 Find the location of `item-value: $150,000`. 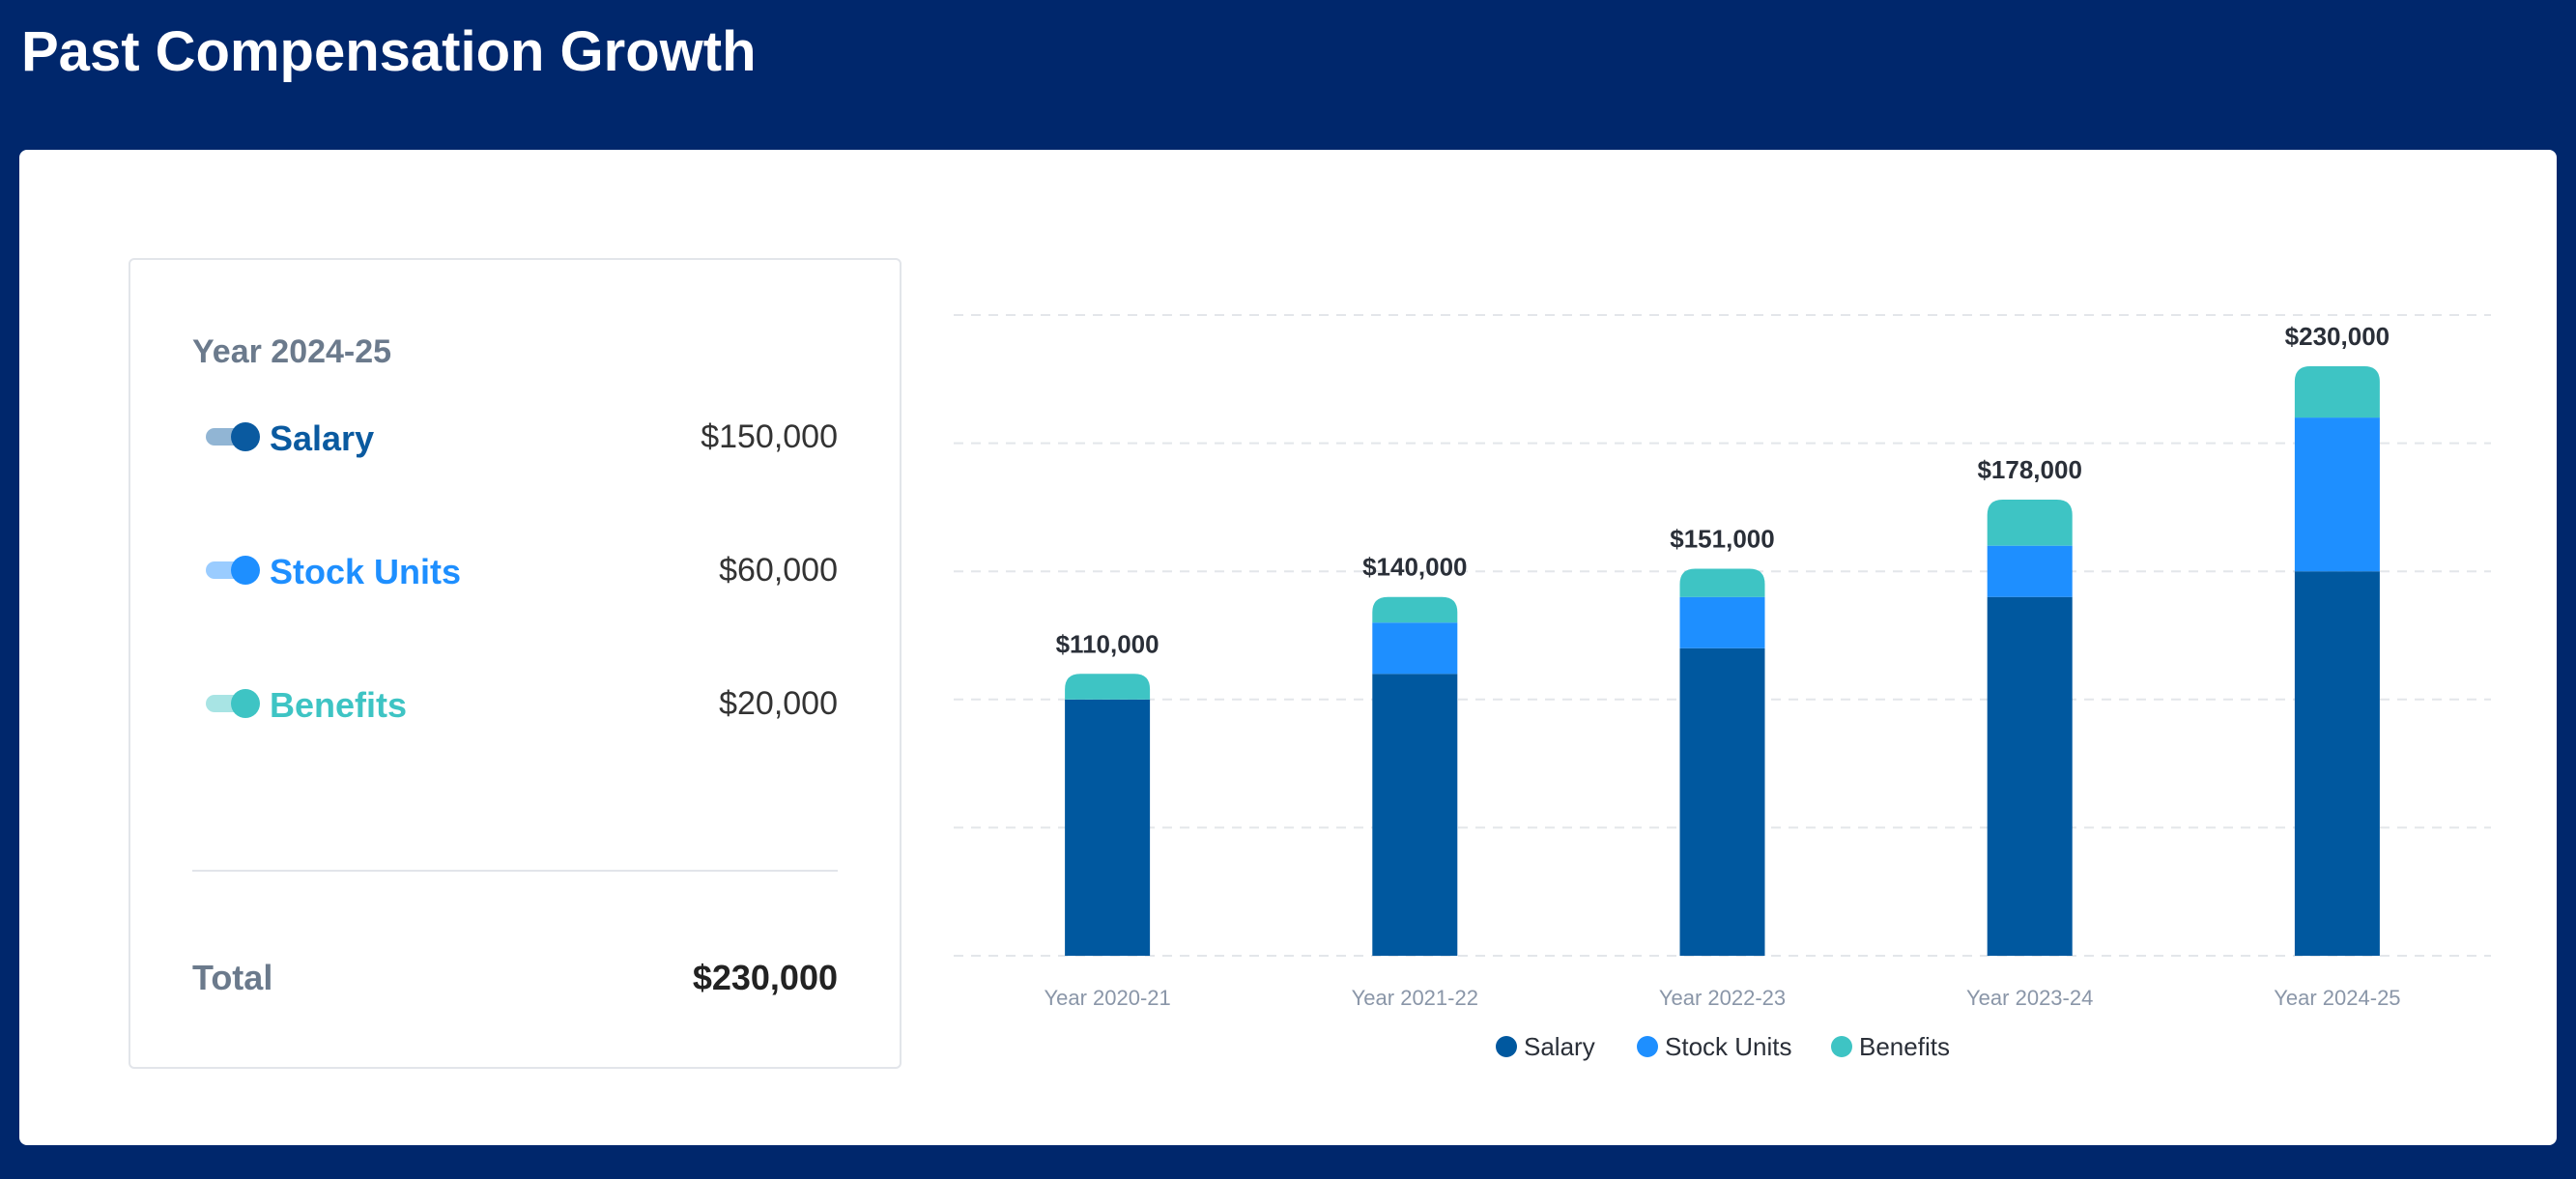

item-value: $150,000 is located at coordinates (770, 436).